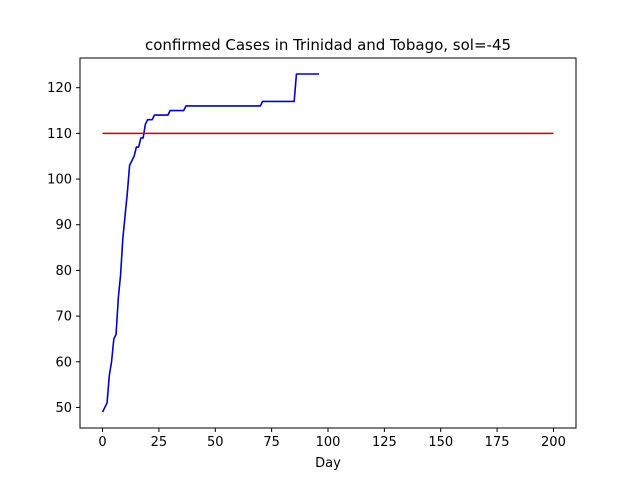 This screenshot has height=480, width=640. What do you see at coordinates (59, 88) in the screenshot?
I see `y-tick-label: 120` at bounding box center [59, 88].